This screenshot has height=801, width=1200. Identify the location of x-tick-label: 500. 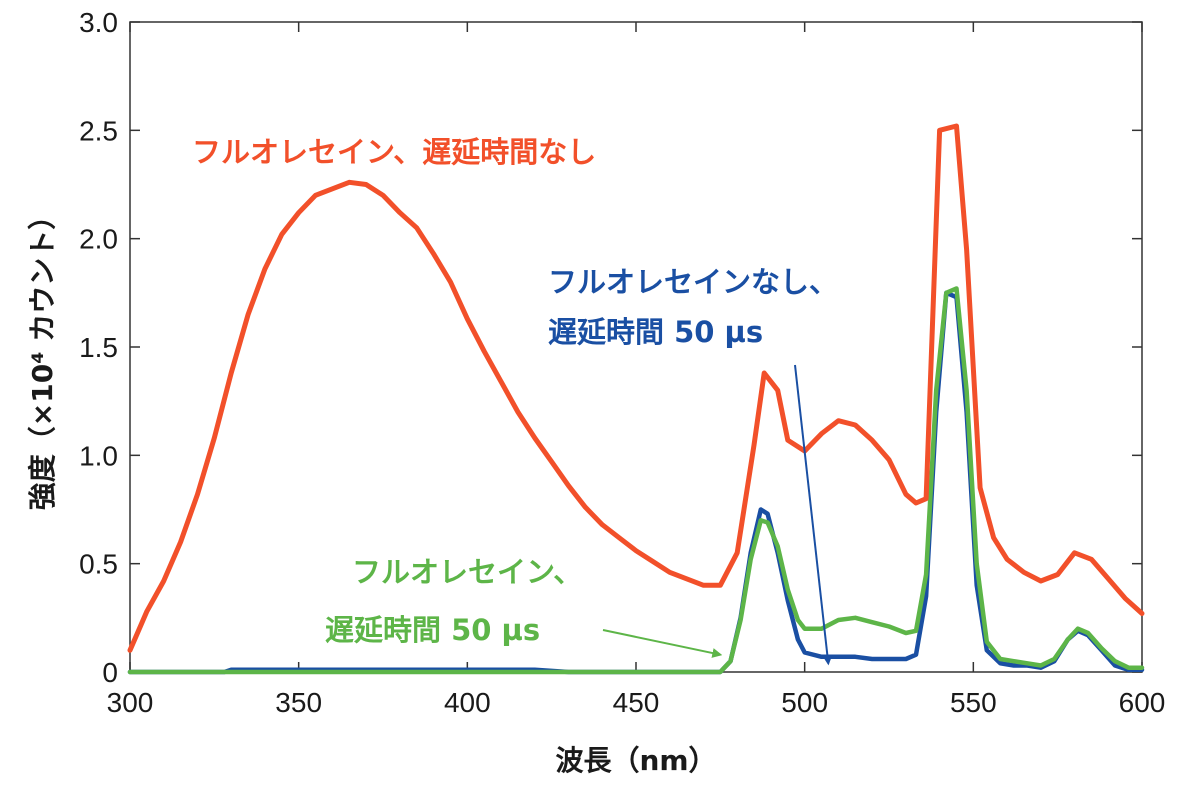
(804, 702).